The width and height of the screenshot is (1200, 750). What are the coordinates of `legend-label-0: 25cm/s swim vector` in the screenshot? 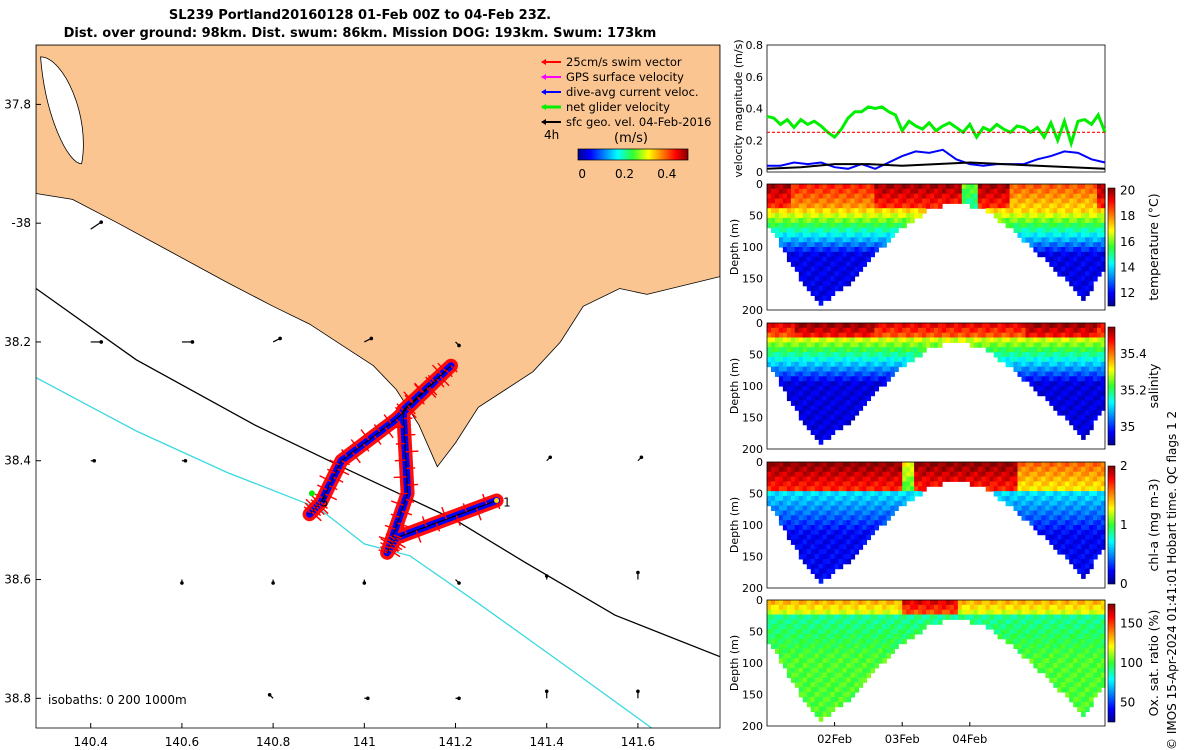 It's located at (624, 62).